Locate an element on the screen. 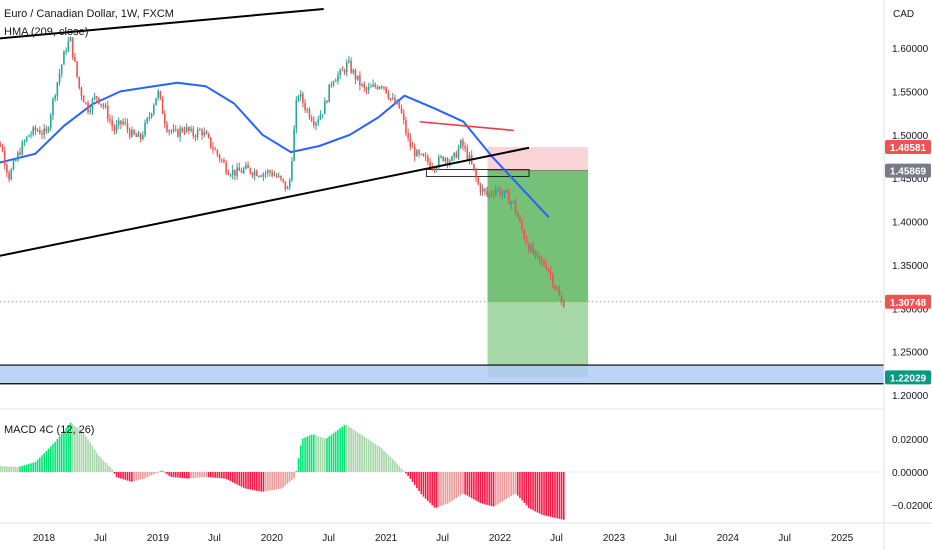 The image size is (932, 550). channel-top-trendline is located at coordinates (162, 23).